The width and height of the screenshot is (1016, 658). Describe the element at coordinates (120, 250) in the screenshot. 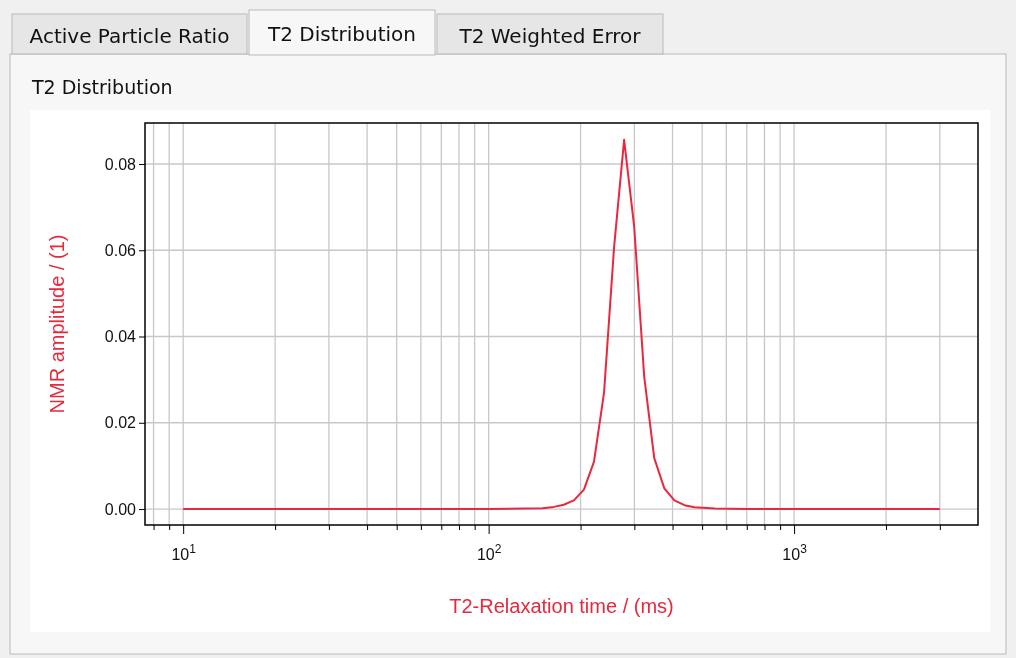

I see `y-tick-label: 0.06` at that location.